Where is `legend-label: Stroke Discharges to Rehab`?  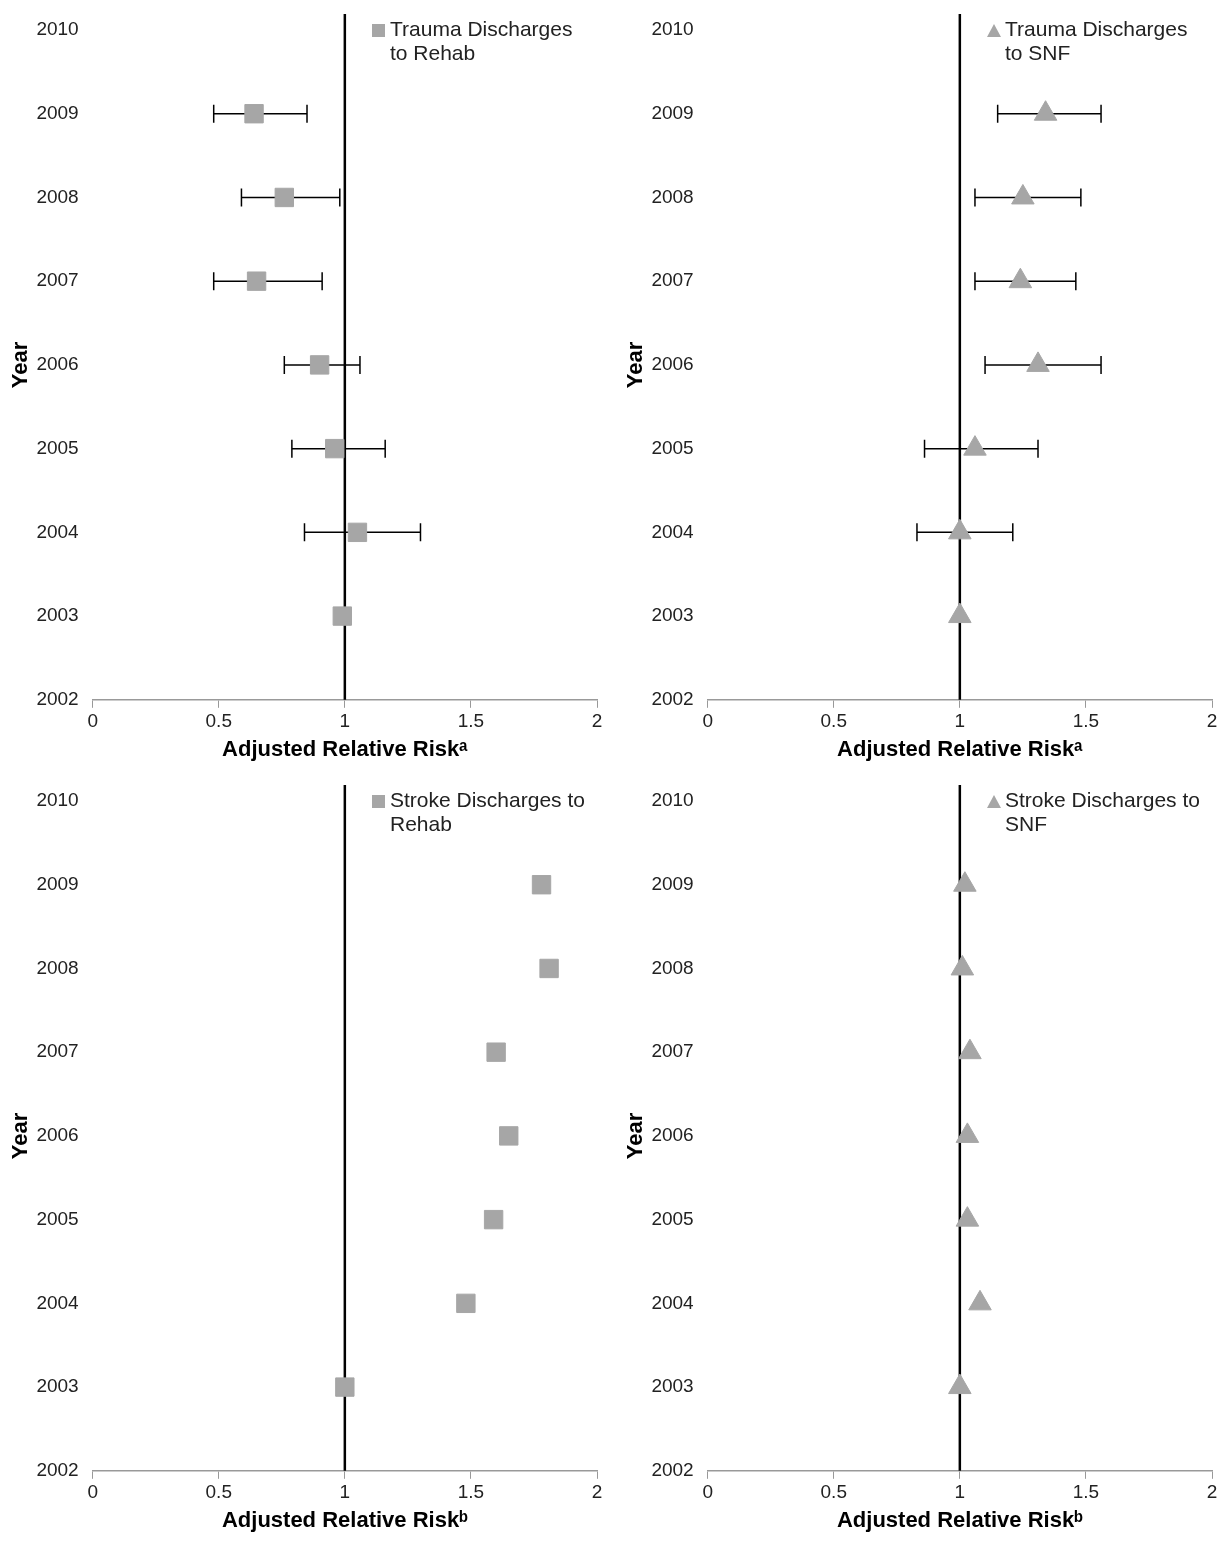
legend-label: Stroke Discharges to Rehab is located at coordinates (487, 812).